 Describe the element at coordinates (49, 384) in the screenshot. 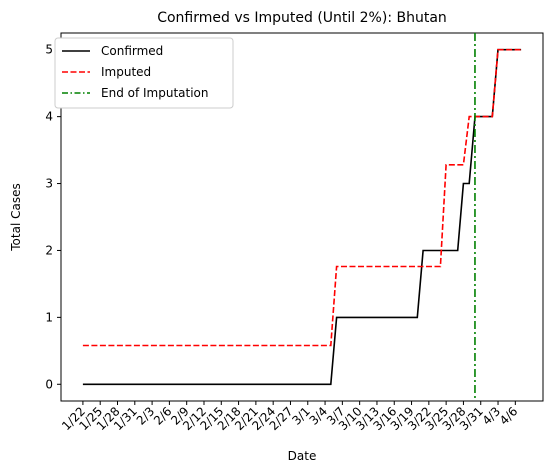

I see `y-tick-label: 0` at that location.